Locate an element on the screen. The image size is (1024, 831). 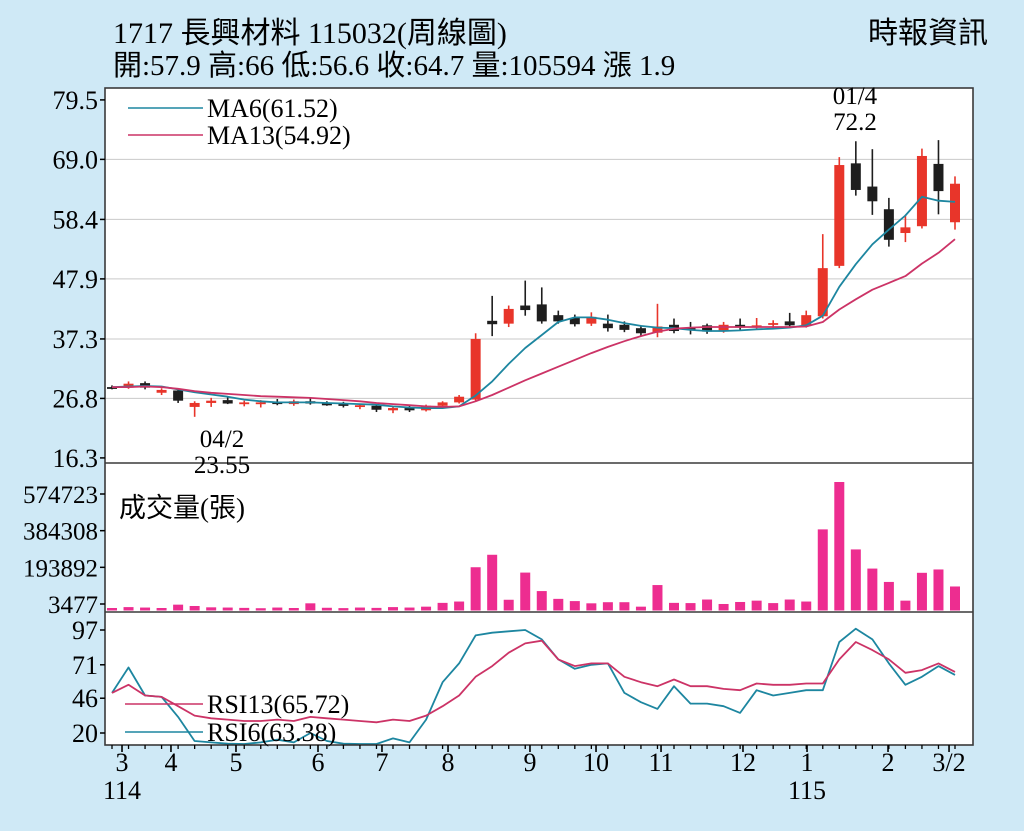
rsi13-line is located at coordinates (533, 681).